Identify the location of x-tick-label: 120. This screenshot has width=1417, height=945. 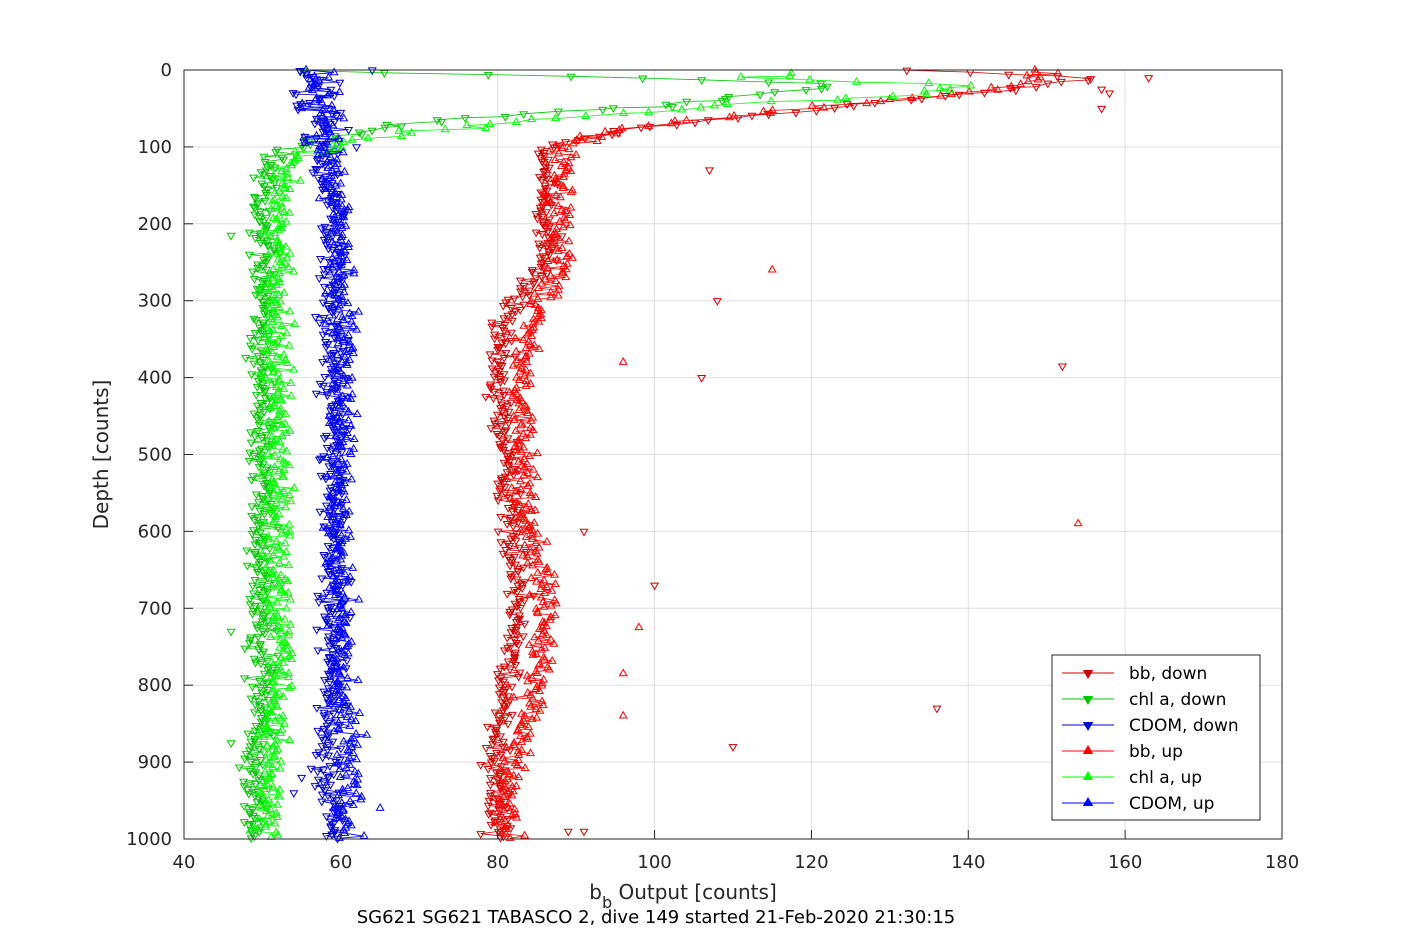
(811, 862).